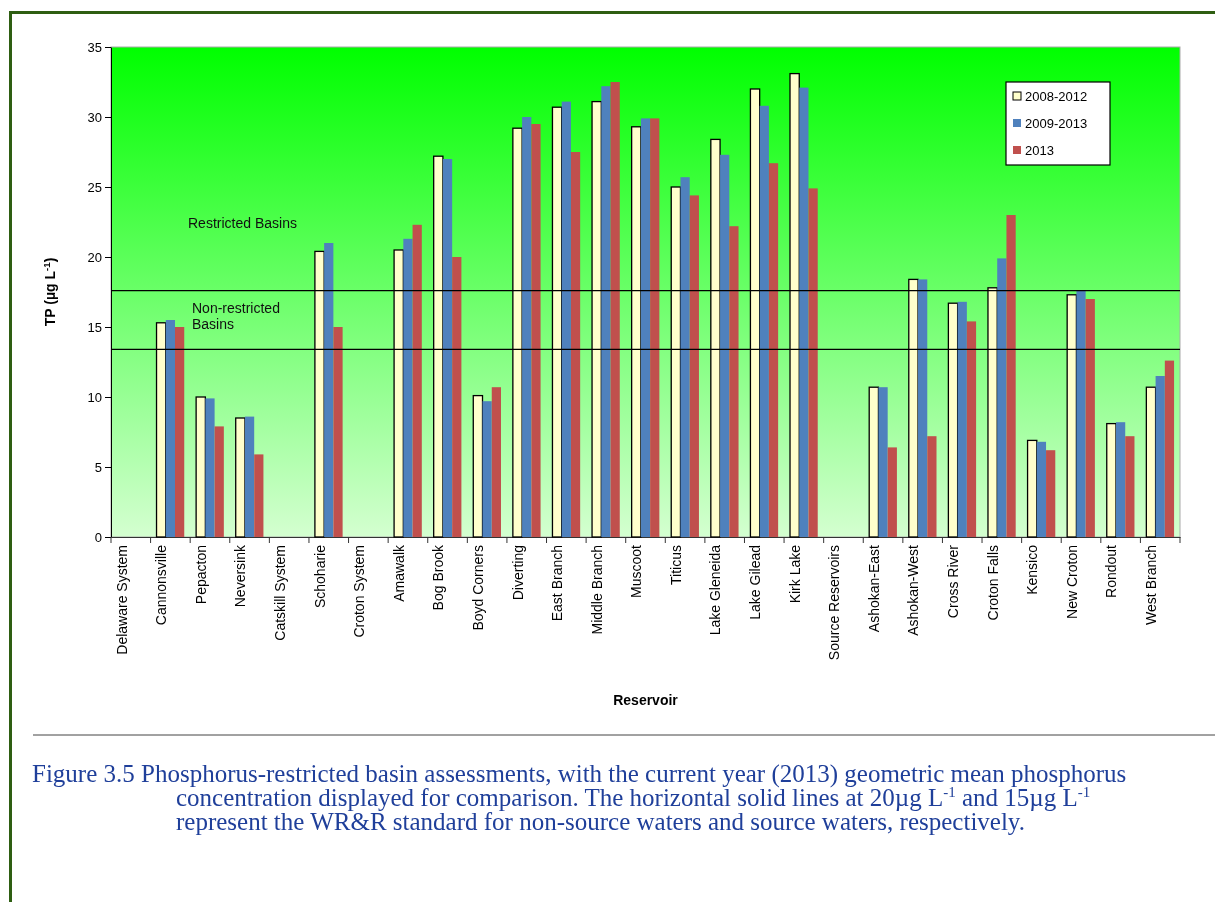  What do you see at coordinates (873, 588) in the screenshot?
I see `x-tick-label: Ashokan-East` at bounding box center [873, 588].